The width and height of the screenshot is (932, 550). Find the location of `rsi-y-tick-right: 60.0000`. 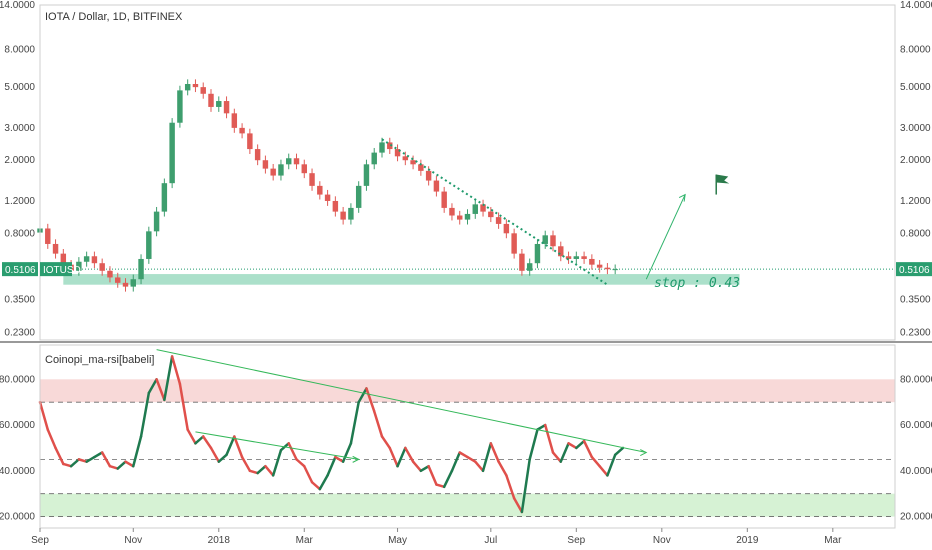

rsi-y-tick-right: 60.0000 is located at coordinates (916, 425).